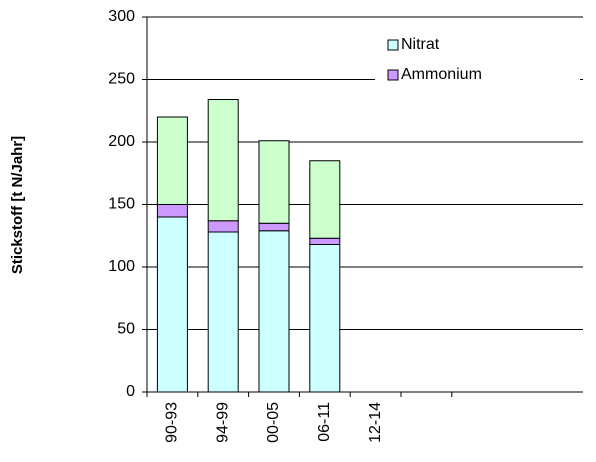 The width and height of the screenshot is (596, 462). I want to click on y-tick-label: 150, so click(121, 204).